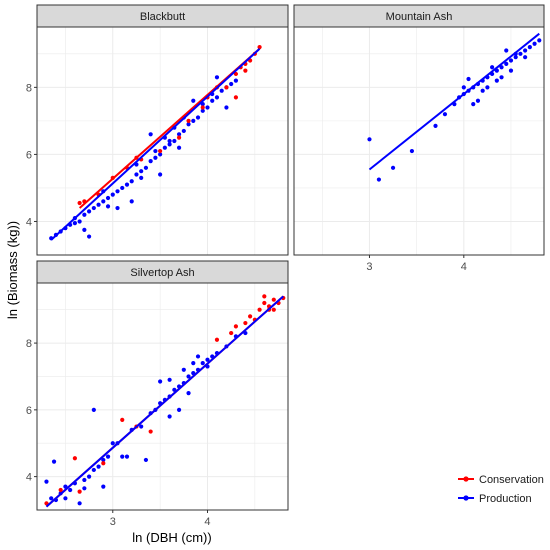 This screenshot has width=550, height=550. Describe the element at coordinates (207, 522) in the screenshot. I see `x-tick-label: 4` at that location.